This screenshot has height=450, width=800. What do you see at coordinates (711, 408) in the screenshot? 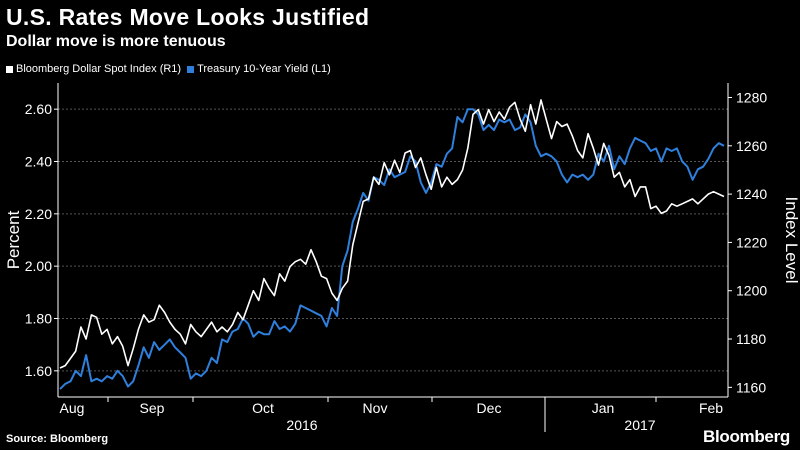
I see `tick-label-month: Feb` at bounding box center [711, 408].